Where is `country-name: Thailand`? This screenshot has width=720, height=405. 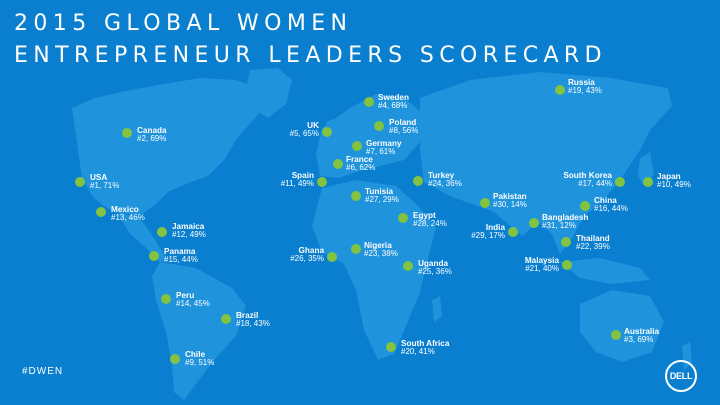
country-name: Thailand is located at coordinates (593, 238).